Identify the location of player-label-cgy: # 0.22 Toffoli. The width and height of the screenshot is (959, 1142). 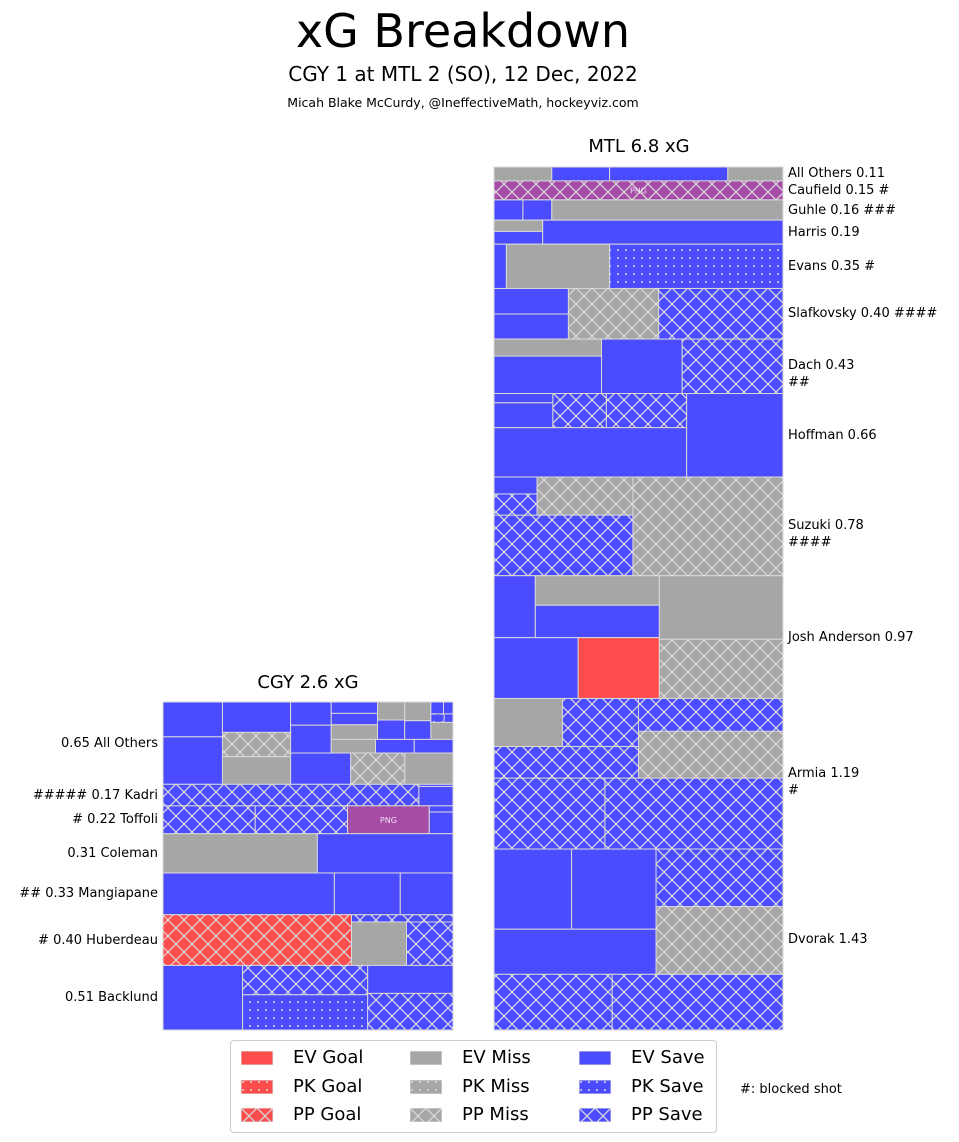
(115, 820).